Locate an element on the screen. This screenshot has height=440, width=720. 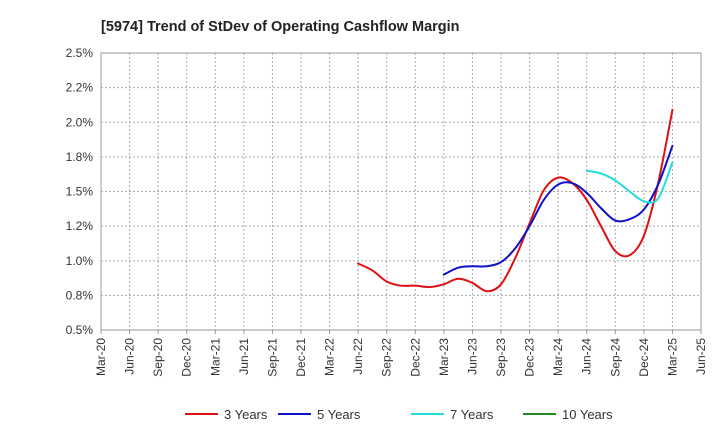
x-tick-label: Jun-21 is located at coordinates (244, 356).